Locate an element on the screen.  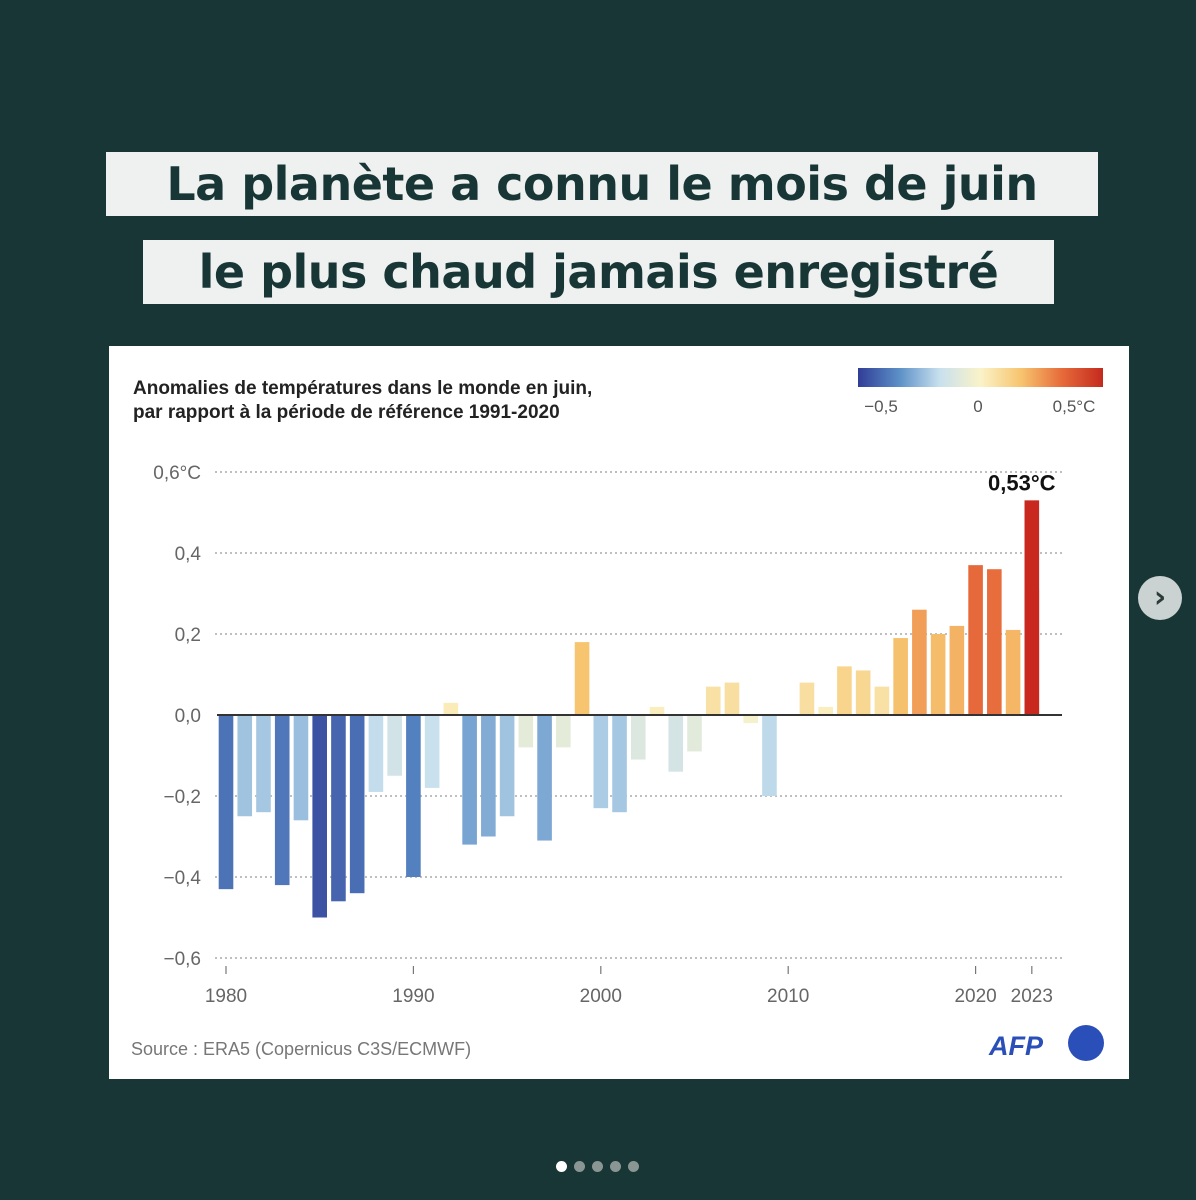
bar-2016 is located at coordinates (900, 676).